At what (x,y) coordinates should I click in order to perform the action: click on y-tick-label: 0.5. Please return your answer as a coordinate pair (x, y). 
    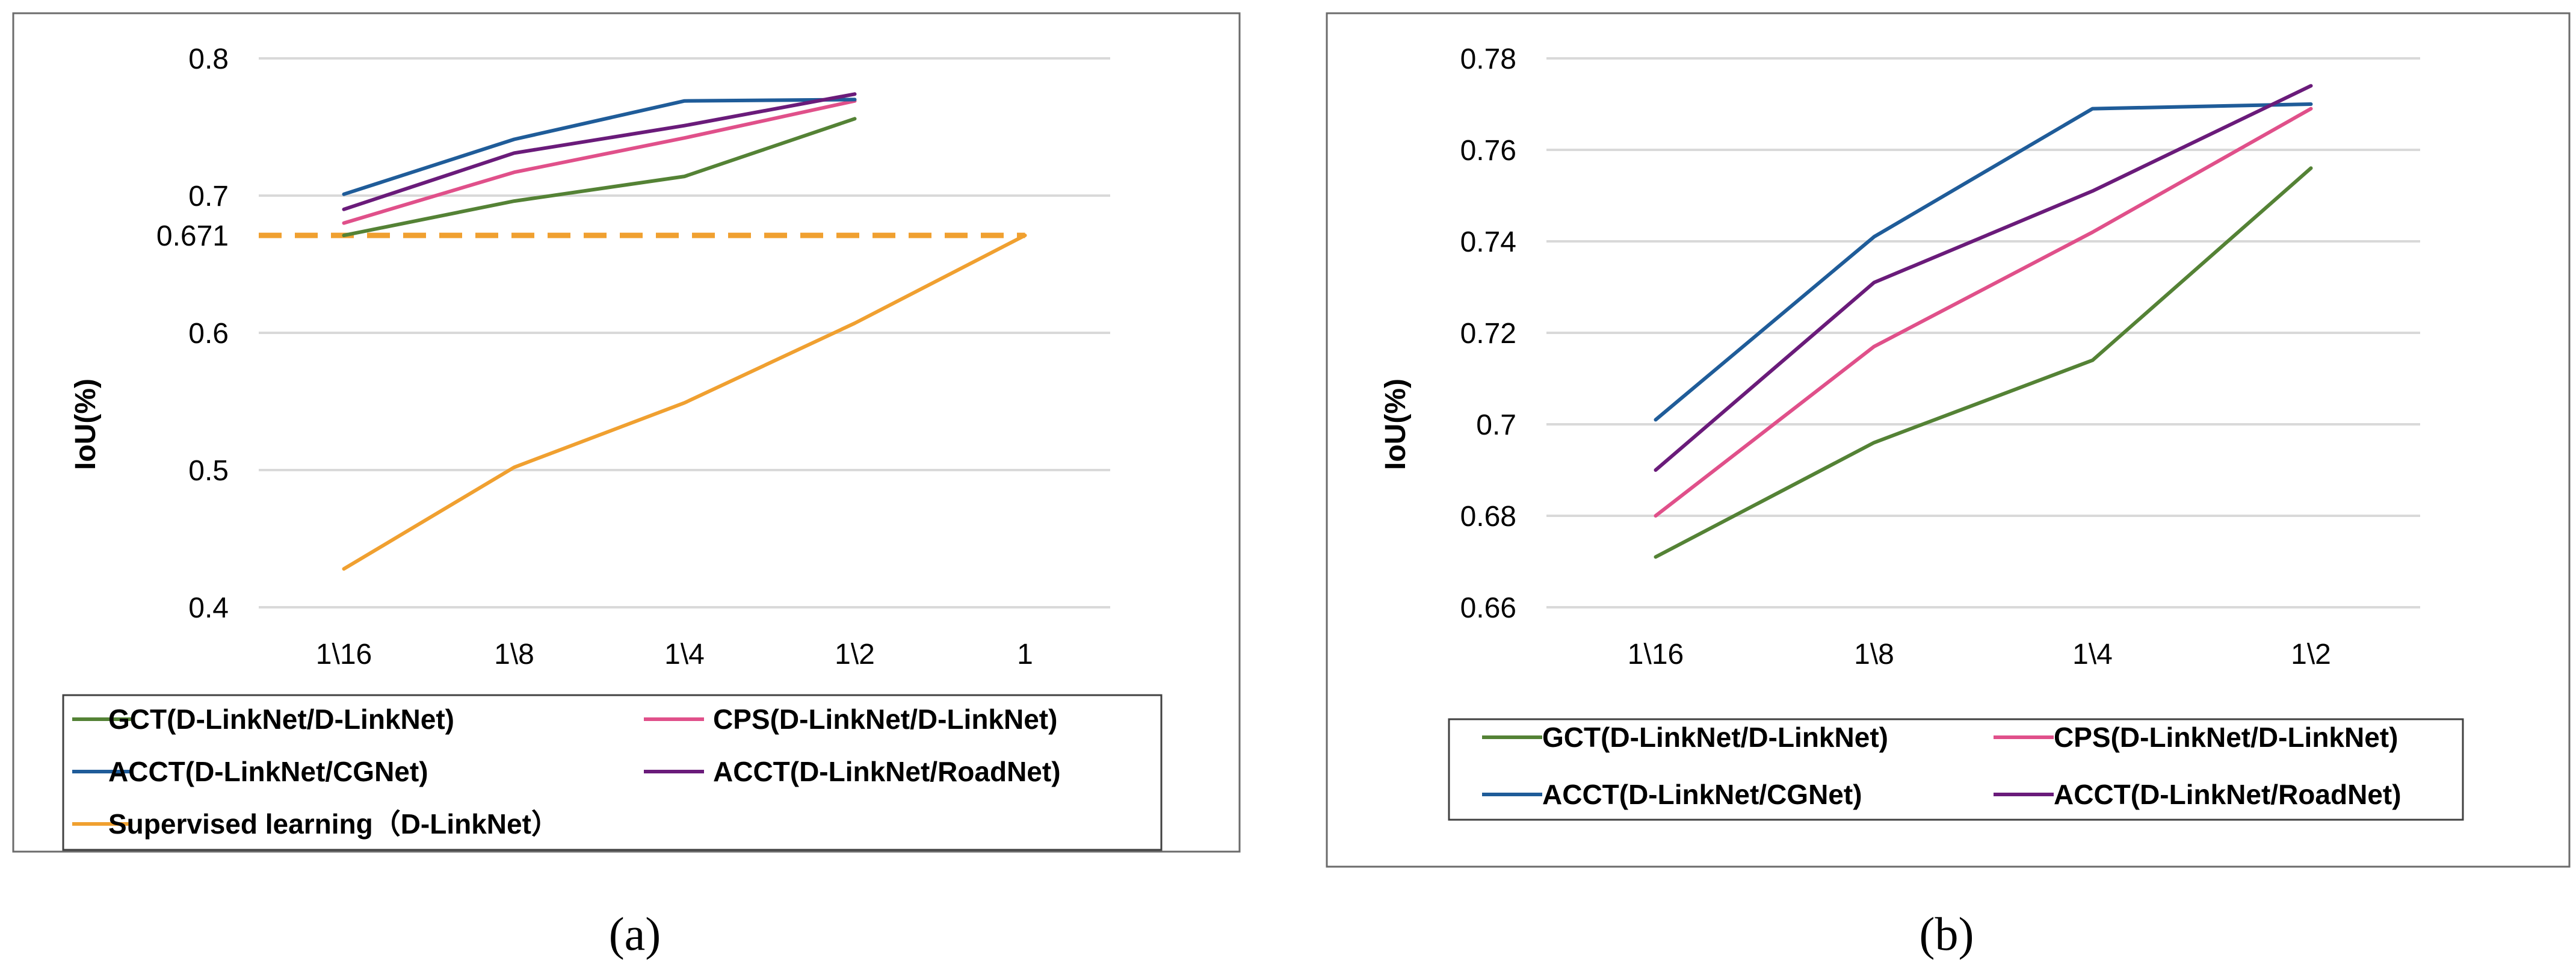
    Looking at the image, I should click on (208, 471).